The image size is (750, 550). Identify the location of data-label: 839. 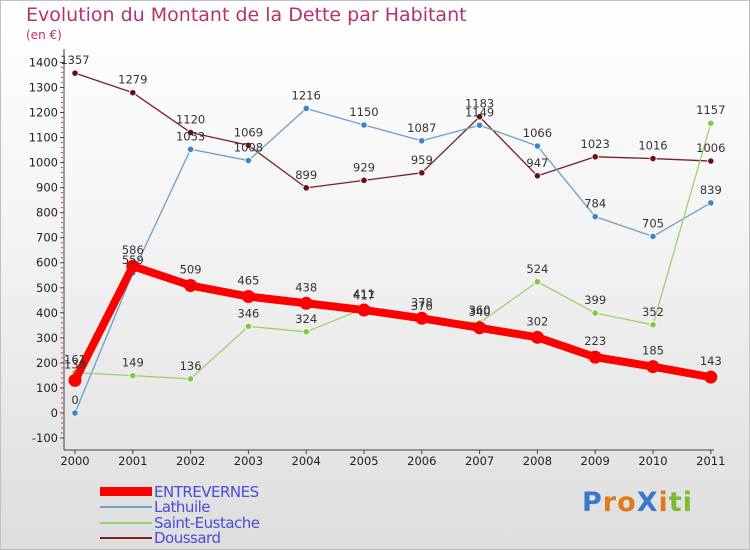
(711, 190).